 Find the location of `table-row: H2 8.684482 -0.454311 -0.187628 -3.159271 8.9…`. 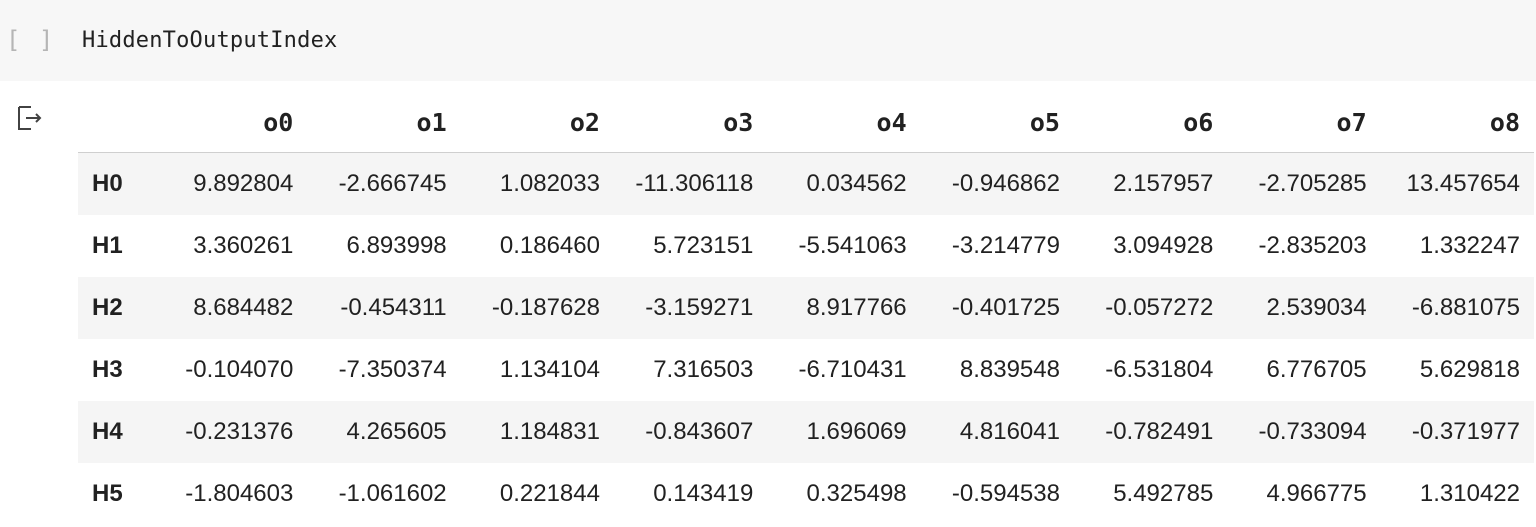

table-row: H2 8.684482 -0.454311 -0.187628 -3.159271 8.9… is located at coordinates (806, 308).